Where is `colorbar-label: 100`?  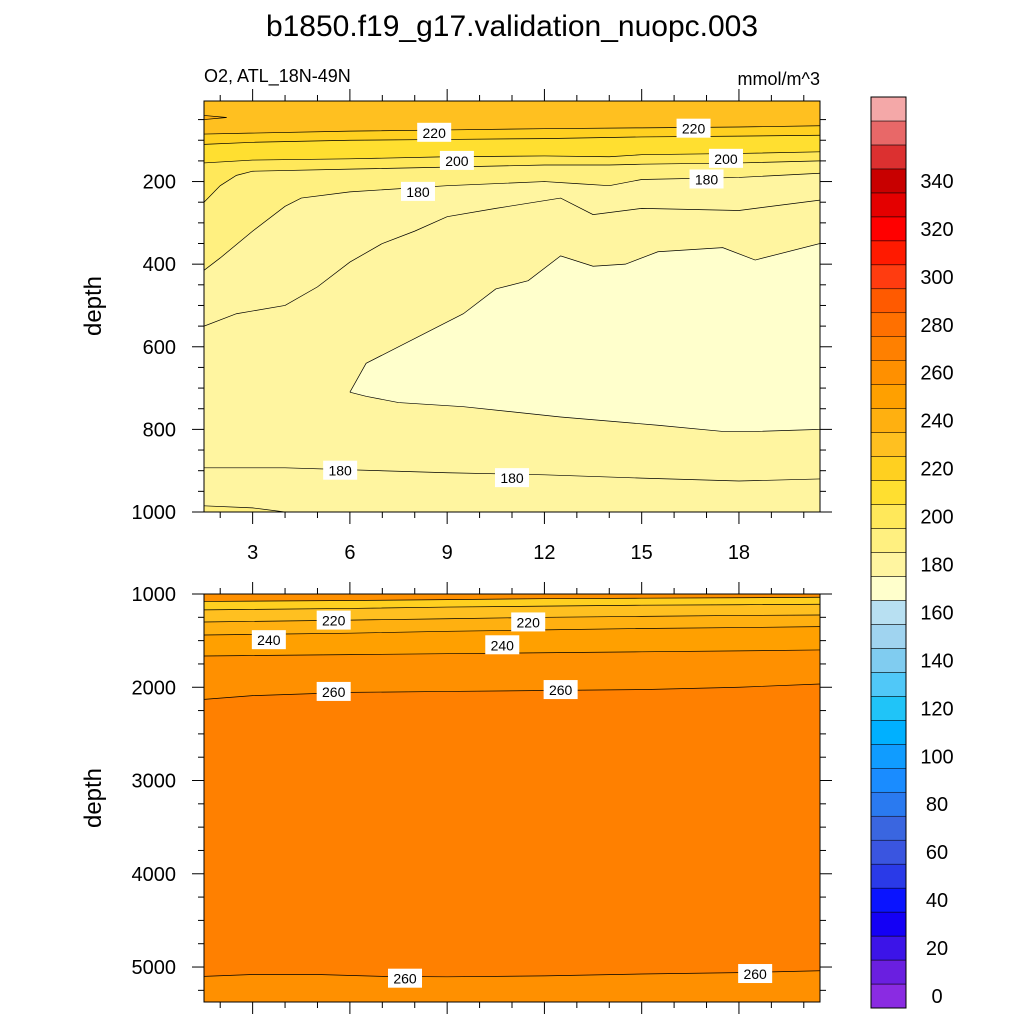
colorbar-label: 100 is located at coordinates (936, 757).